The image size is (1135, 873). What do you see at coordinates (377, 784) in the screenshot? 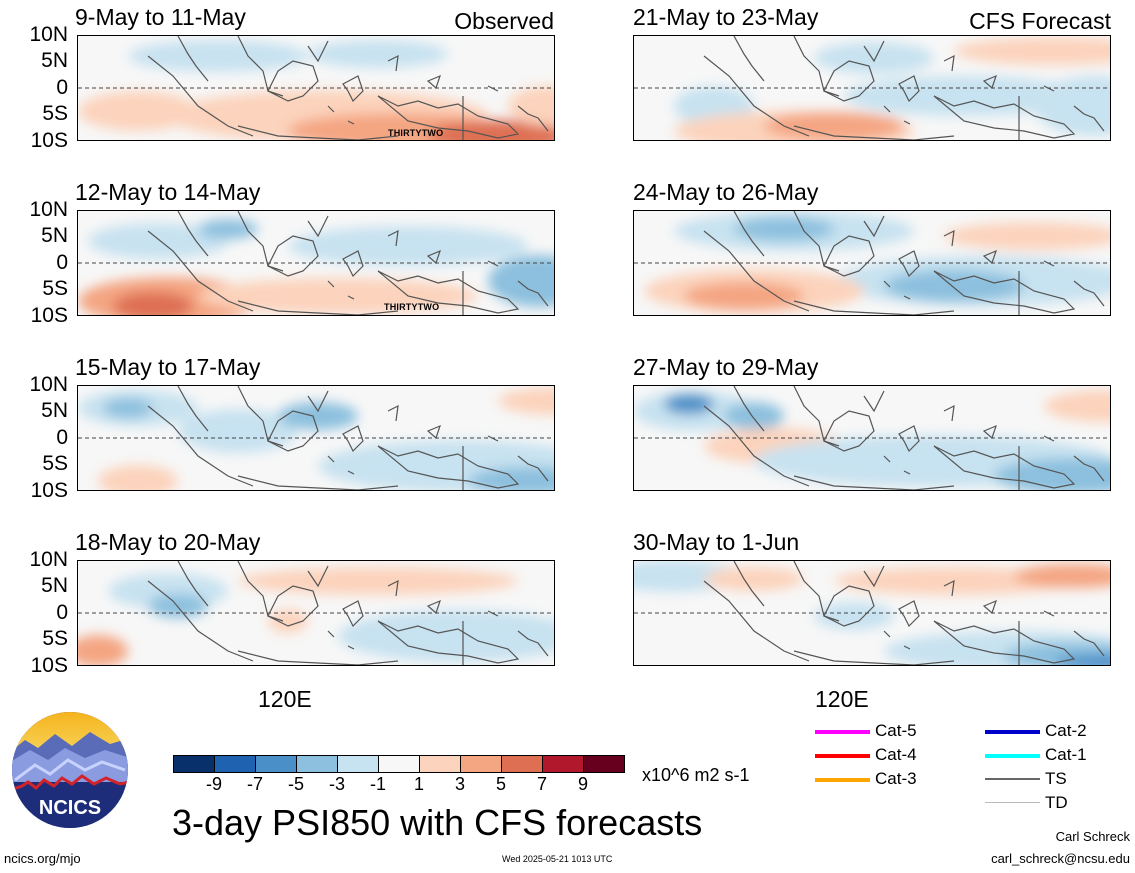
I see `colorbar-tick-label: -1` at bounding box center [377, 784].